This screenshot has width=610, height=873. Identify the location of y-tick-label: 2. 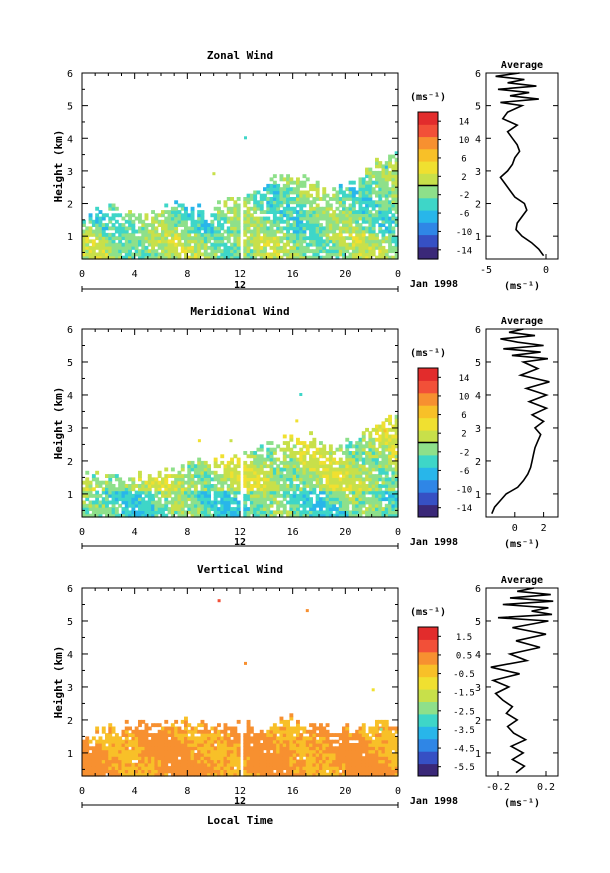
(70, 721).